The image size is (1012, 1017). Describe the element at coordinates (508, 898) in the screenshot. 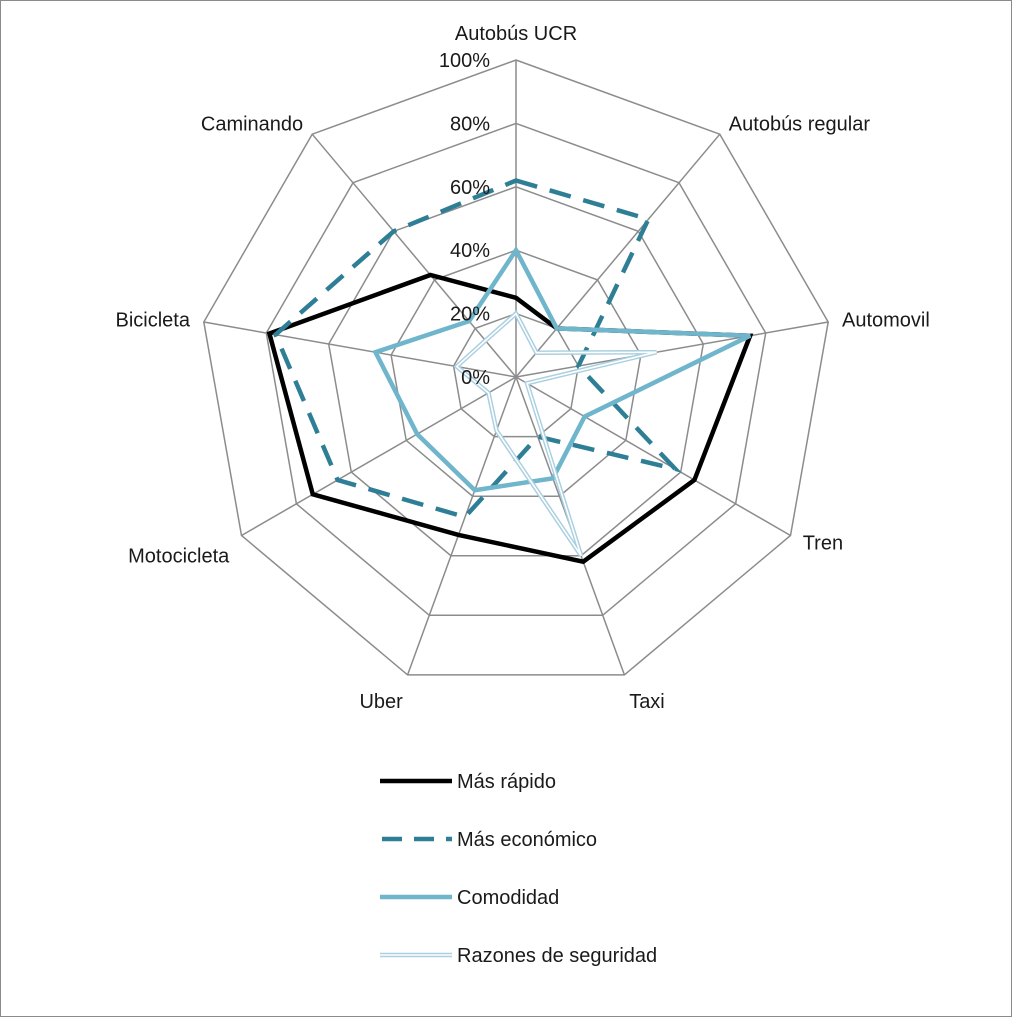

I see `legend-label: Comodidad` at that location.